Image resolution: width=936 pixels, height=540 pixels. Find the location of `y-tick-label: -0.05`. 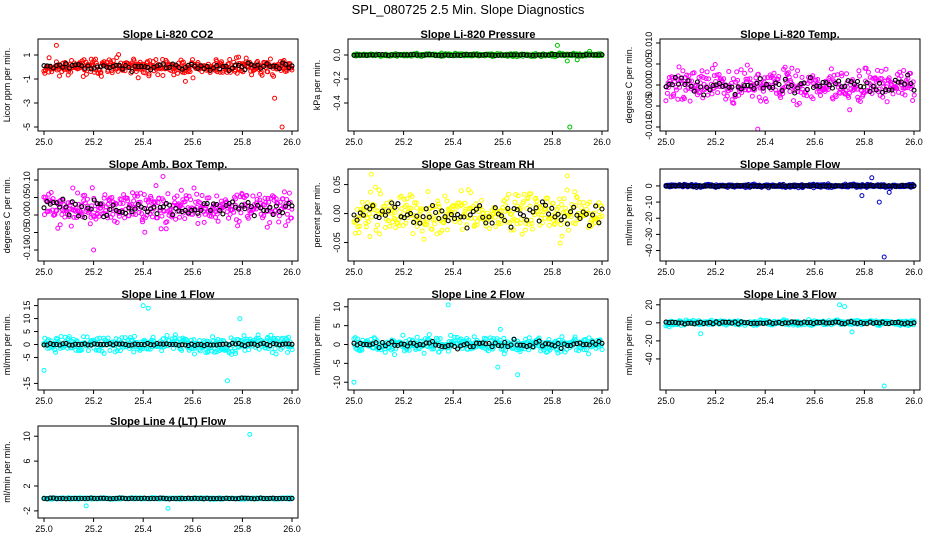

y-tick-label: -0.05 is located at coordinates (337, 242).